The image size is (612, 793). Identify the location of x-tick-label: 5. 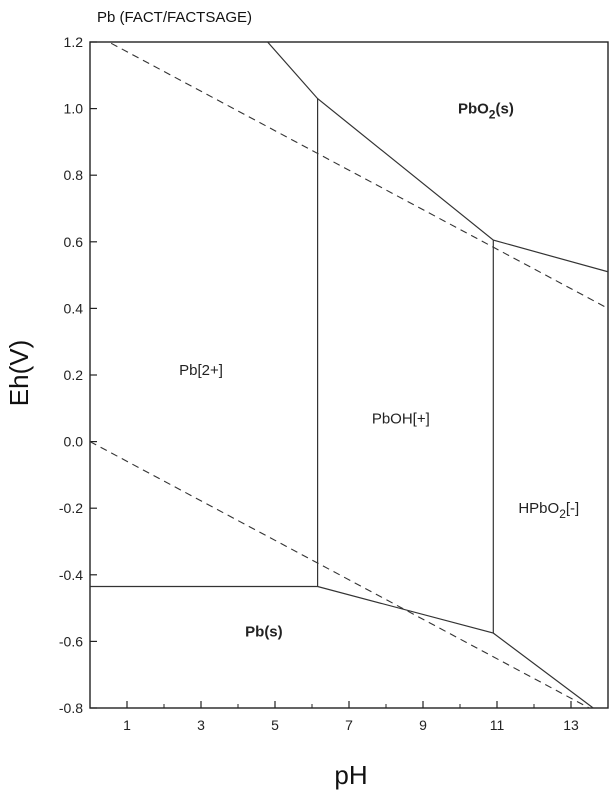
(275, 725).